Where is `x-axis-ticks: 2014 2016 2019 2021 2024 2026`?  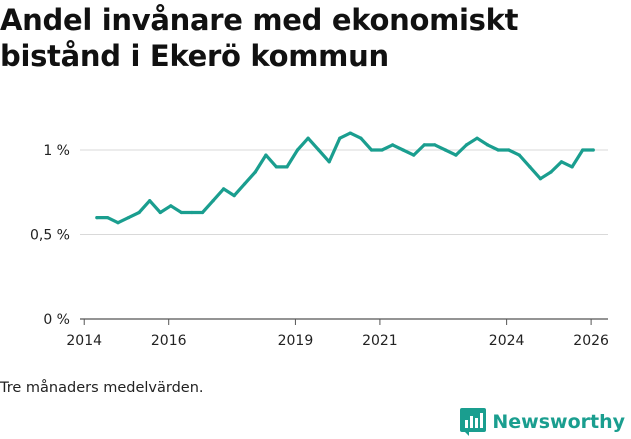 x-axis-ticks: 2014 2016 2019 2021 2024 2026 is located at coordinates (337, 334).